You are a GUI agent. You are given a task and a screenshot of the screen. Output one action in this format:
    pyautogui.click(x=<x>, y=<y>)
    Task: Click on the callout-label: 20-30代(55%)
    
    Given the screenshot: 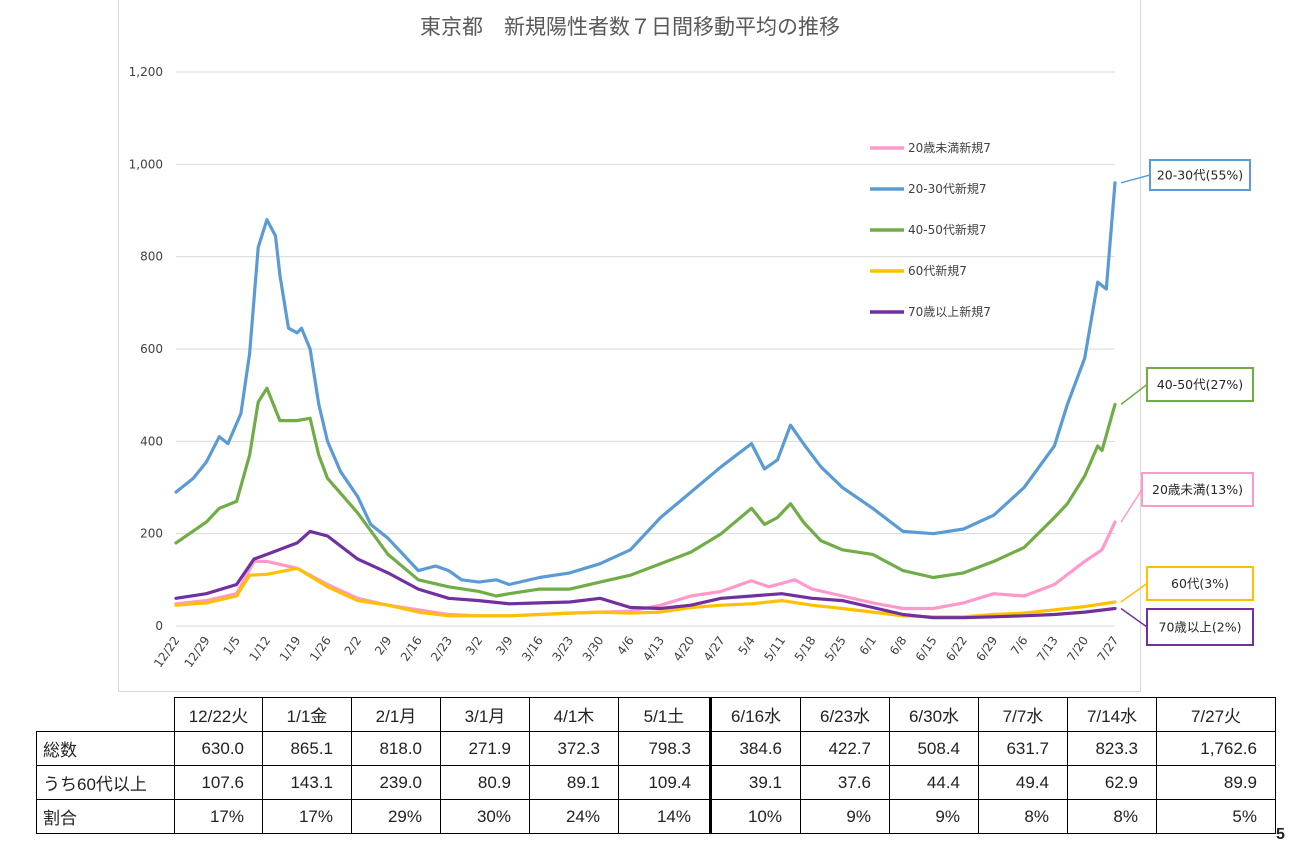 What is the action you would take?
    pyautogui.click(x=1200, y=175)
    